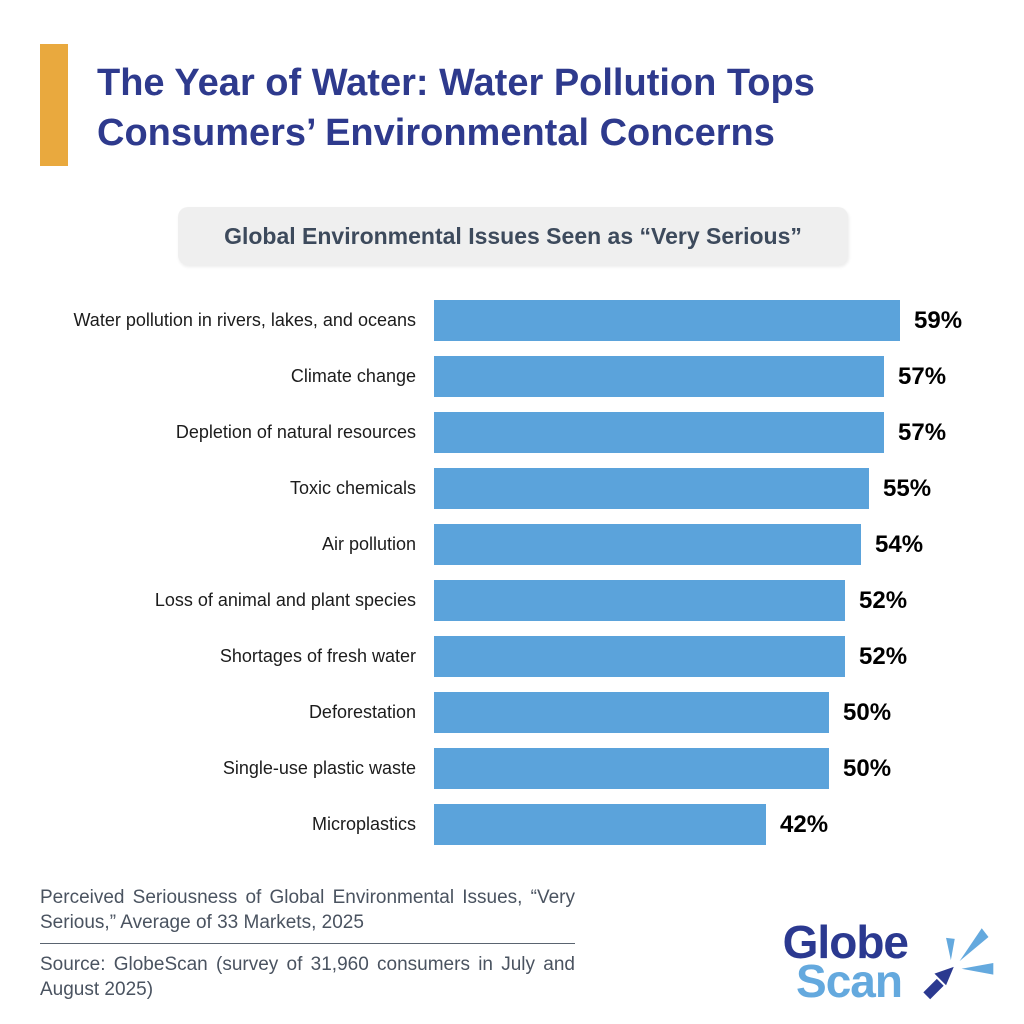  What do you see at coordinates (958, 964) in the screenshot?
I see `spark-arrow-icon` at bounding box center [958, 964].